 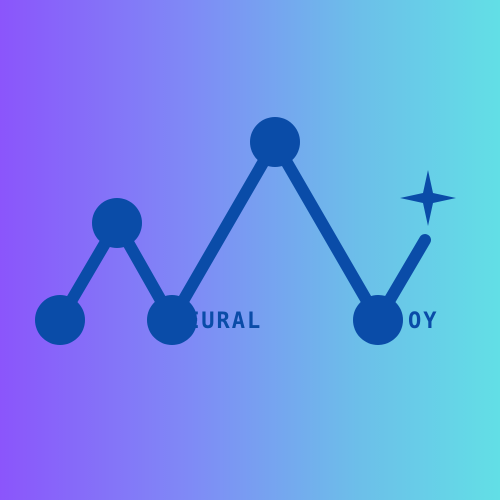 I want to click on logo-word-end: OY, so click(x=423, y=321).